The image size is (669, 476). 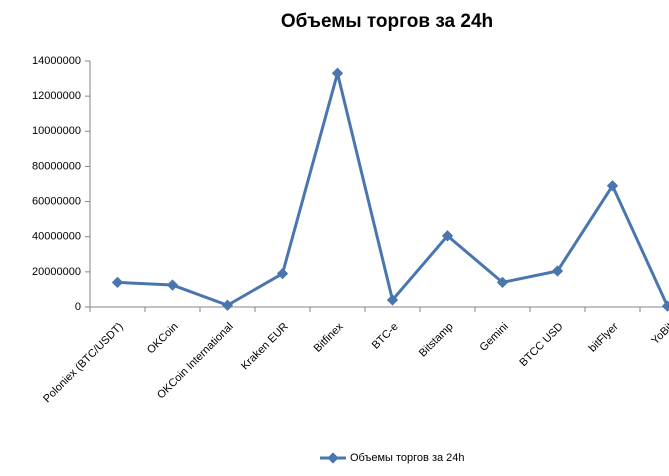 I want to click on y-tick-label: 20000000, so click(x=56, y=272).